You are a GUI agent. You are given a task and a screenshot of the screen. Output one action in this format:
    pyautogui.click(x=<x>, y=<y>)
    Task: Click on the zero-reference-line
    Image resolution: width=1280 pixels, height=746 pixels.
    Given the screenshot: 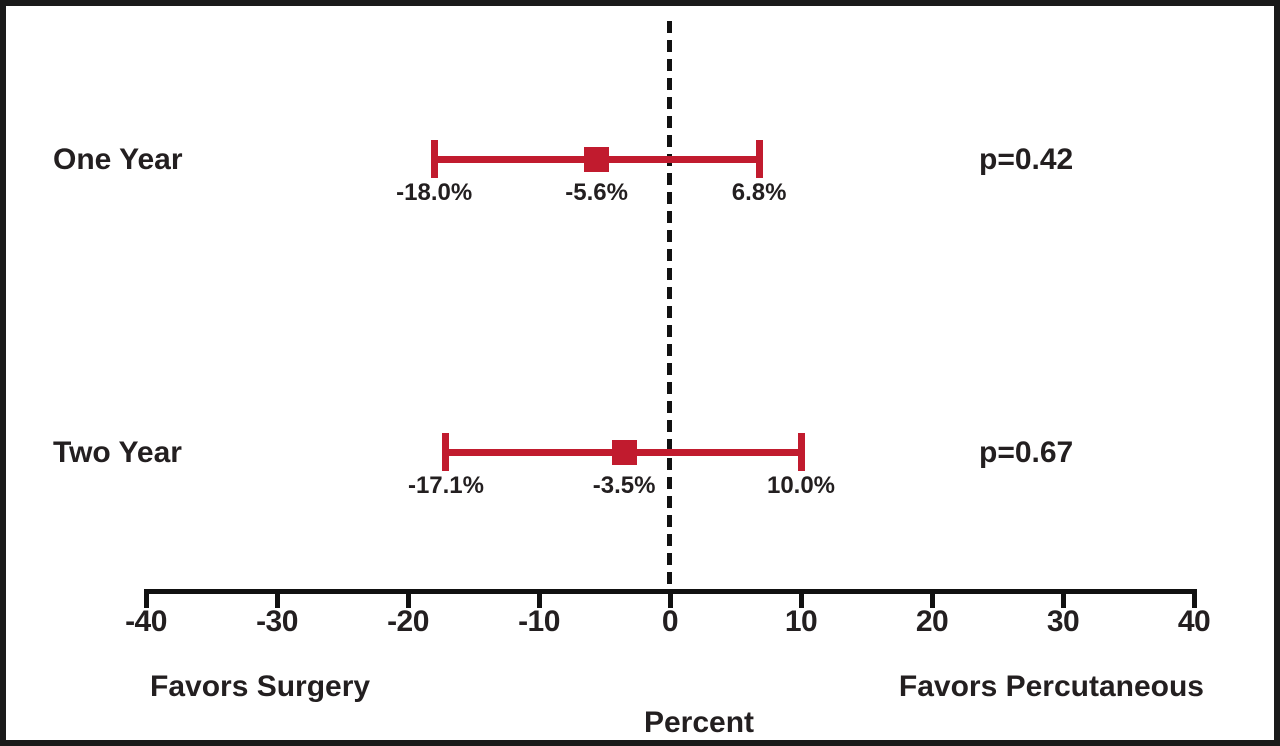 What is the action you would take?
    pyautogui.click(x=669, y=305)
    